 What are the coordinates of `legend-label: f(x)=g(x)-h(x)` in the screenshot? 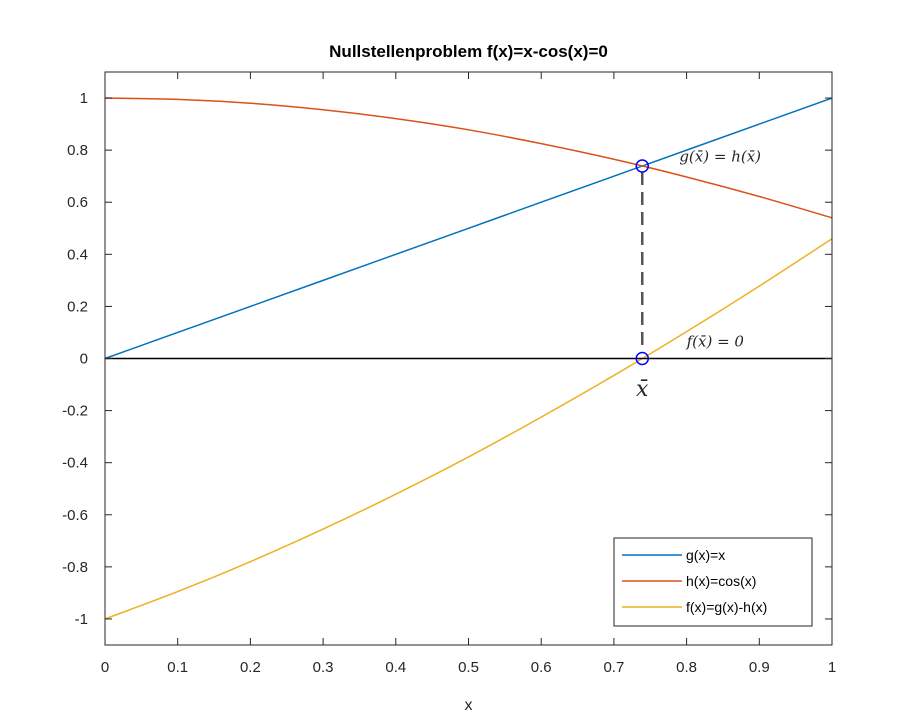 It's located at (726, 607).